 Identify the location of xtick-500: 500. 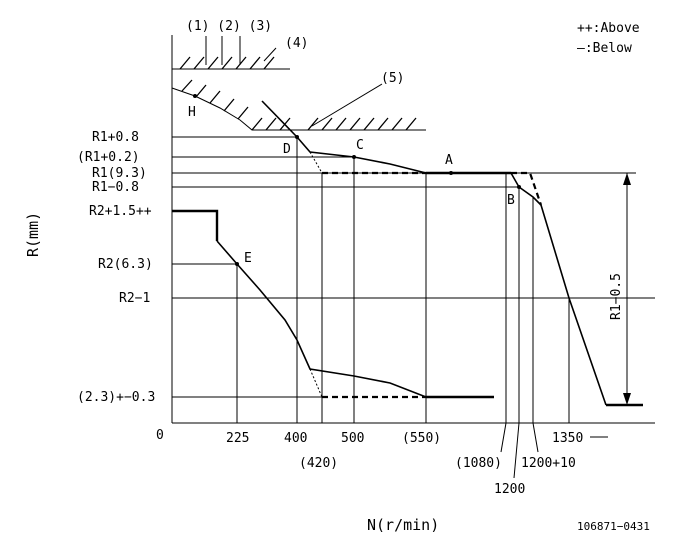
(352, 438).